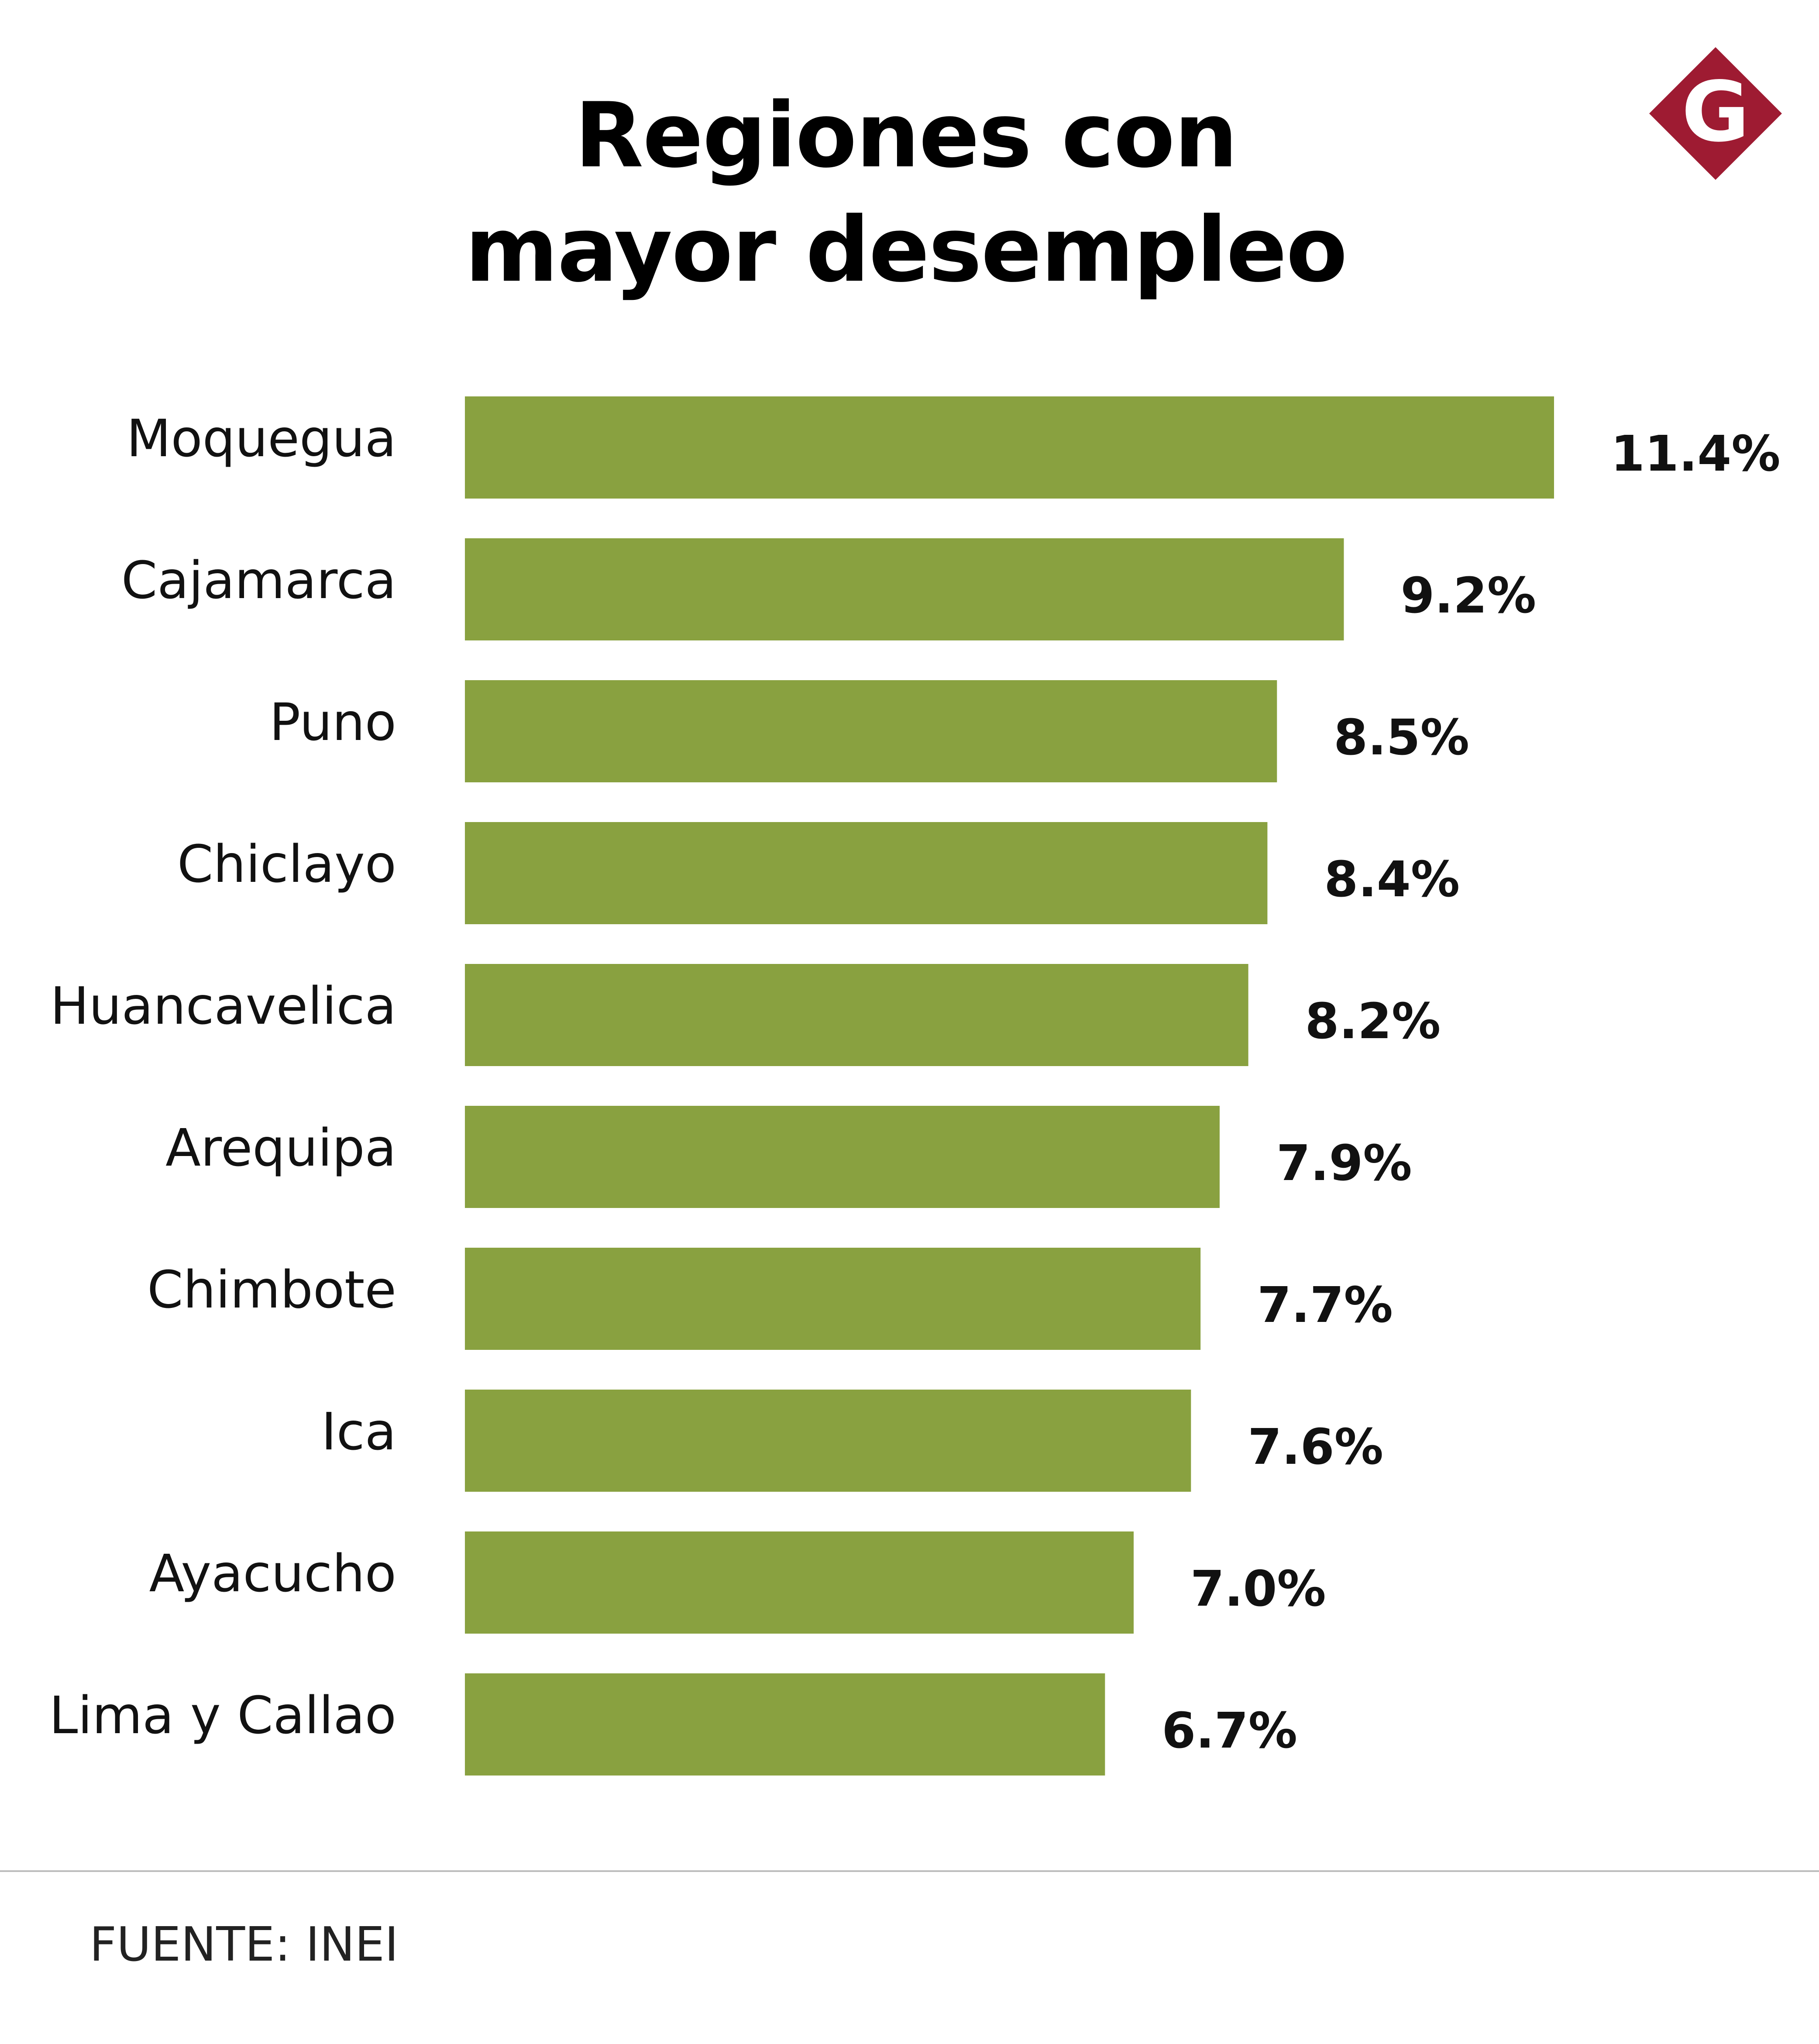 The width and height of the screenshot is (1819, 2044). Describe the element at coordinates (1401, 737) in the screenshot. I see `value-label: 8.5%` at that location.